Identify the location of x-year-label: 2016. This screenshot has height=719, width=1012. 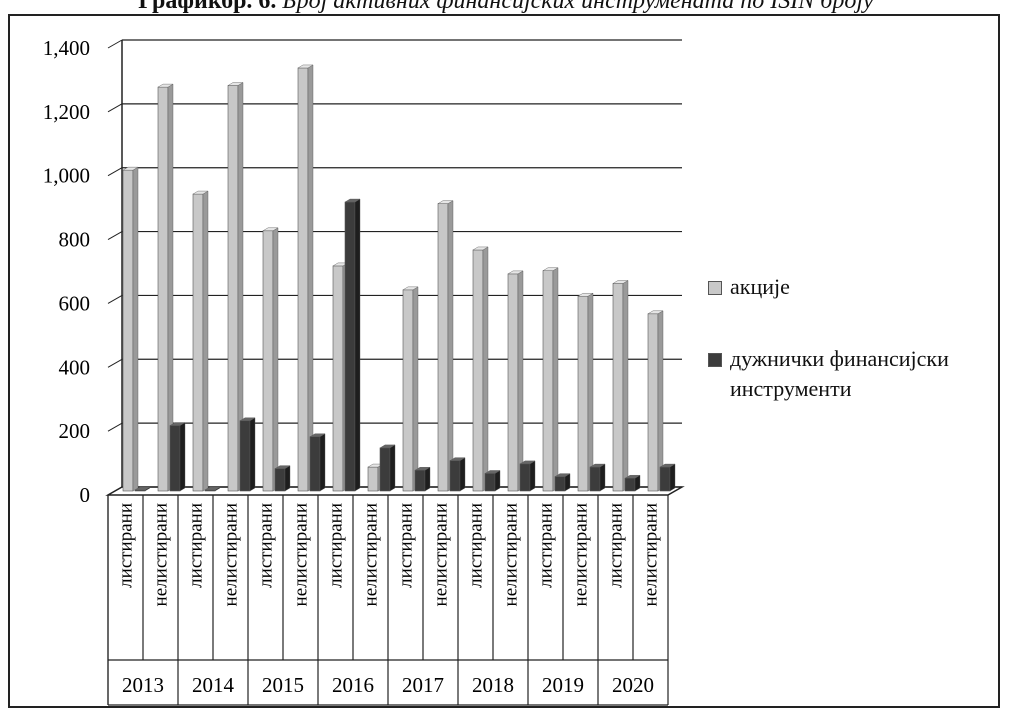
(353, 685).